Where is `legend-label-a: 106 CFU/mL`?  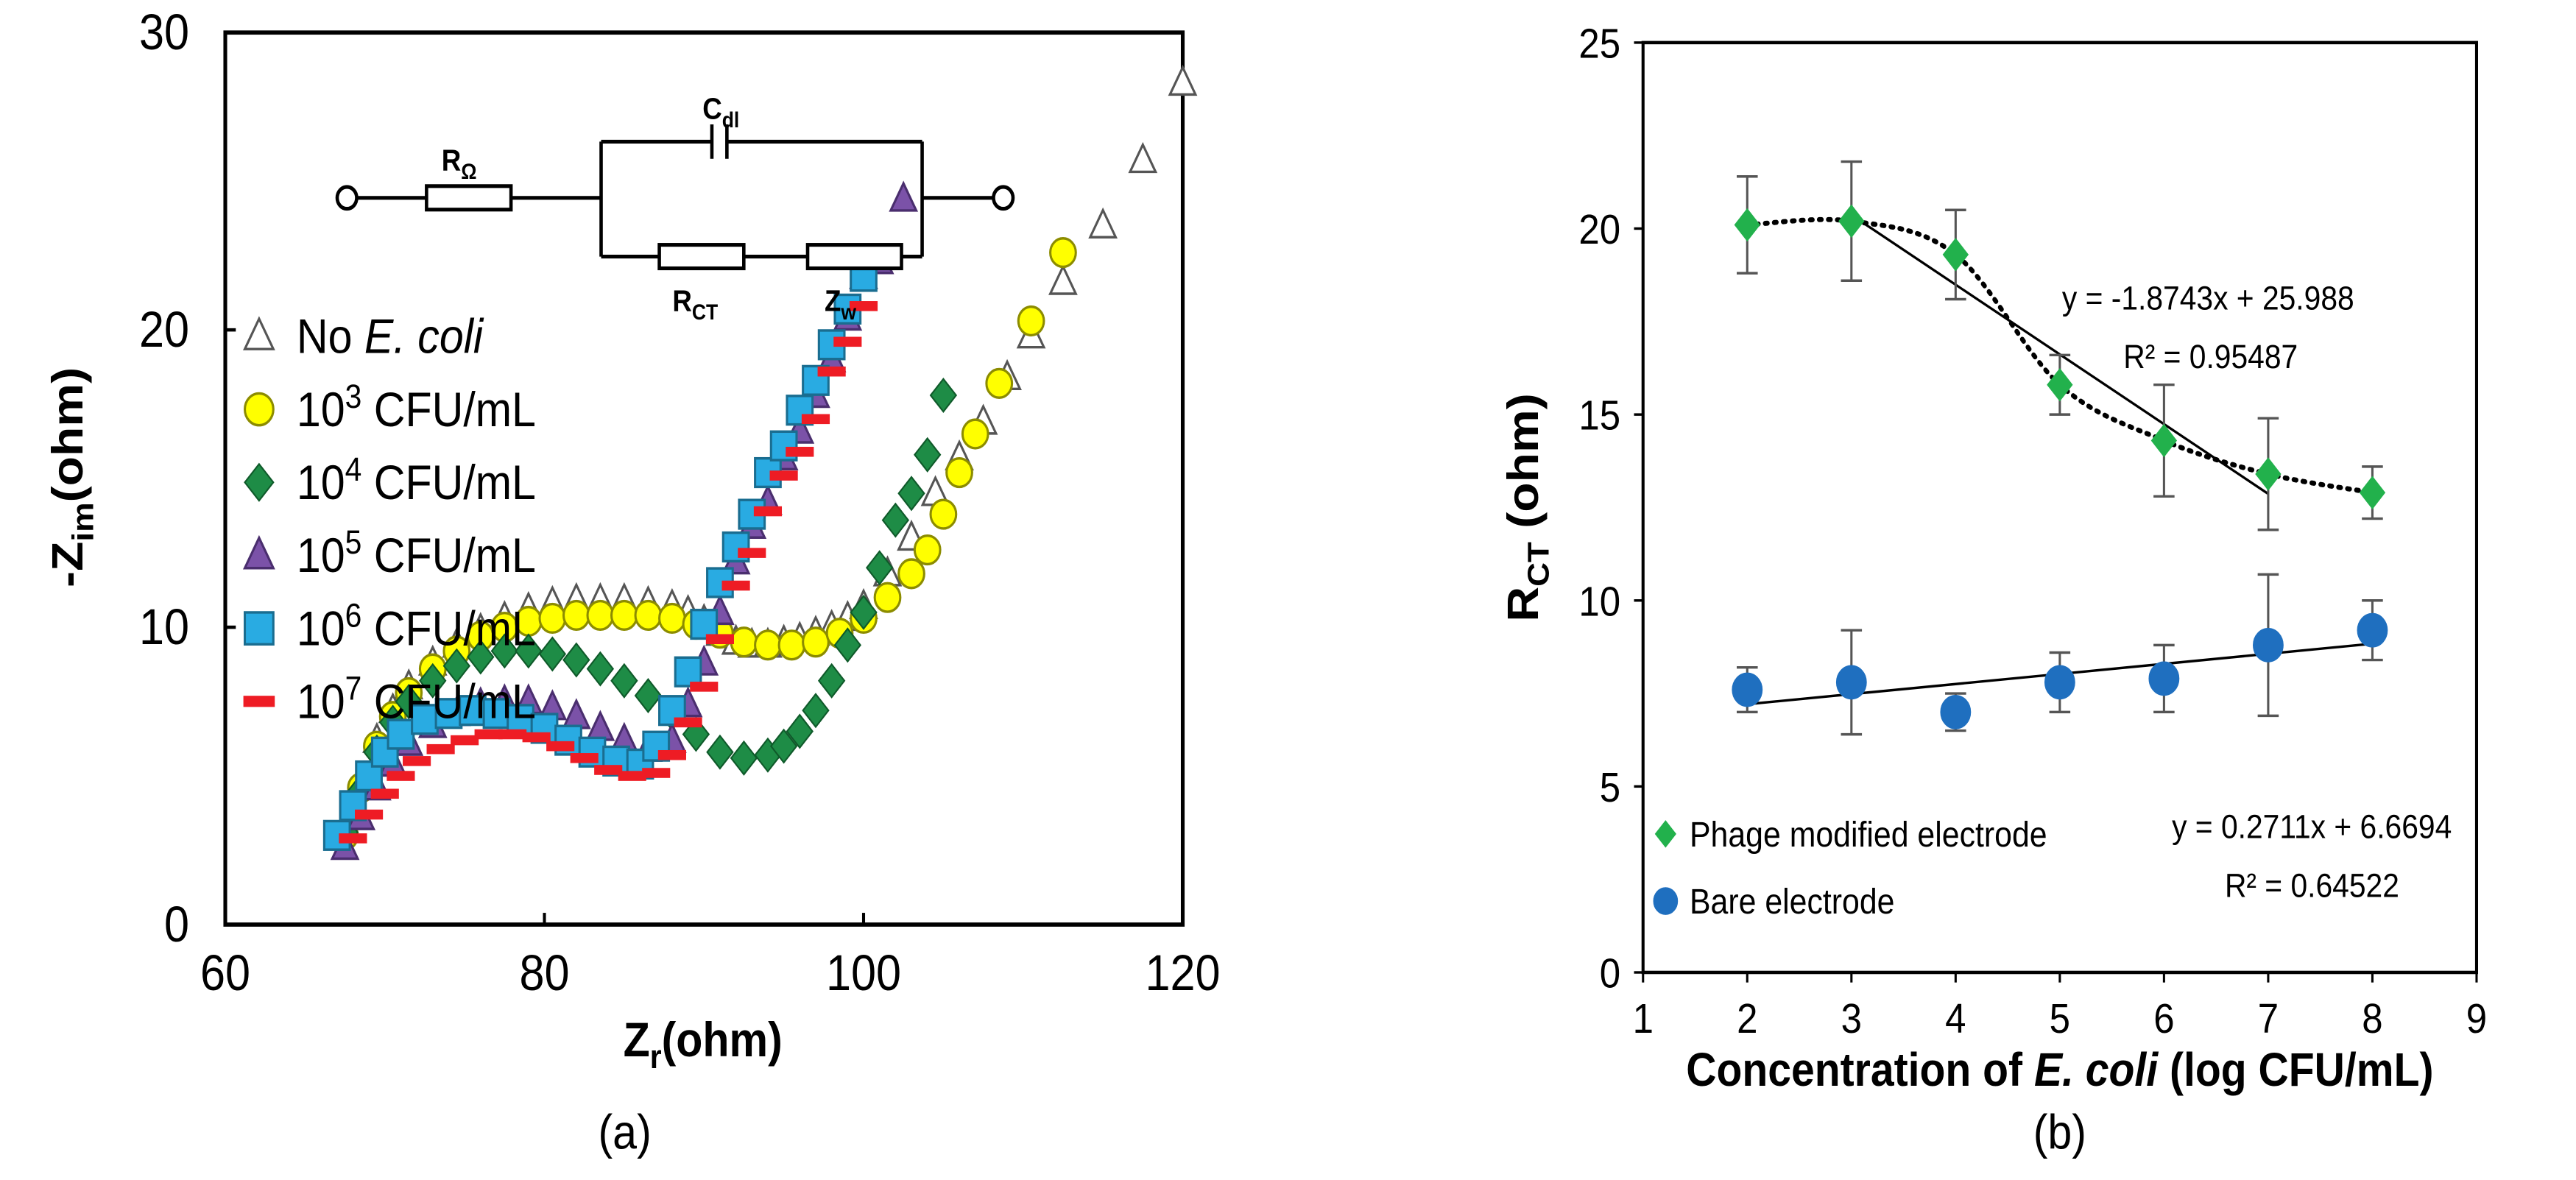 legend-label-a: 106 CFU/mL is located at coordinates (416, 626).